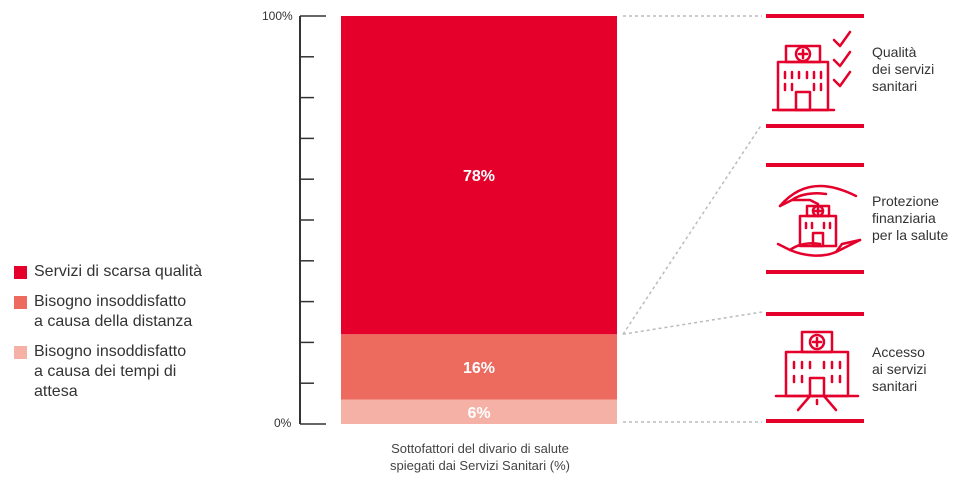 The width and height of the screenshot is (961, 477). I want to click on data-label: 6%, so click(478, 413).